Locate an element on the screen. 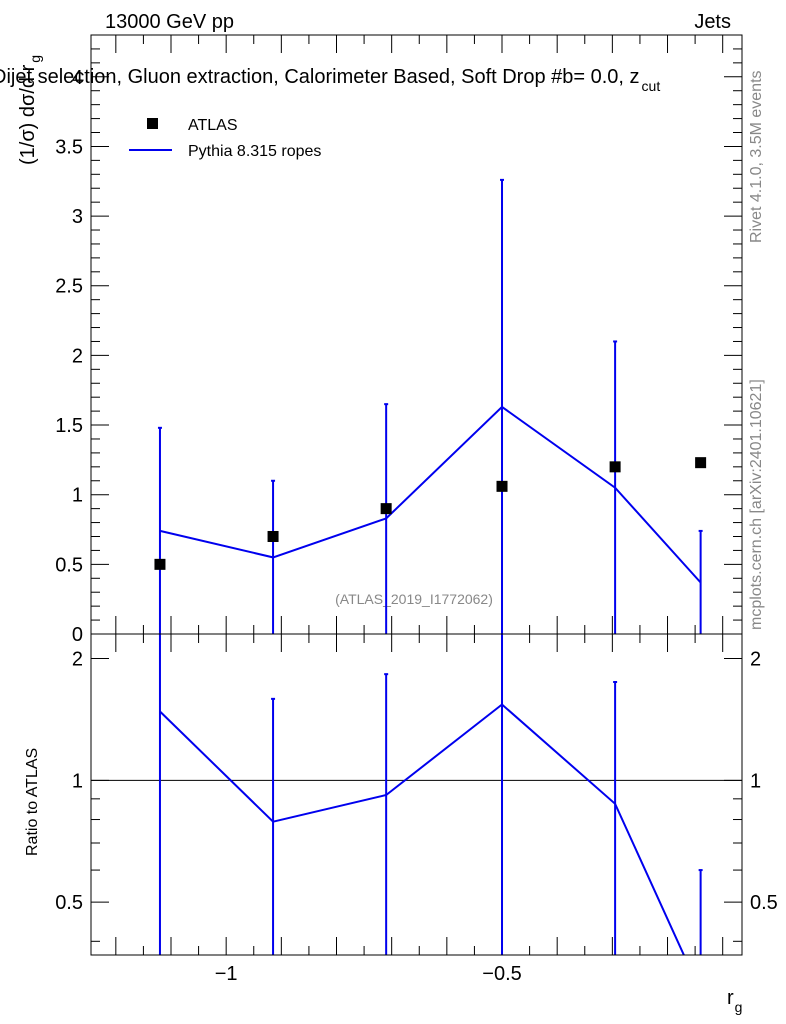 Image resolution: width=786 pixels, height=1024 pixels. legend-atlas-marker is located at coordinates (152, 123).